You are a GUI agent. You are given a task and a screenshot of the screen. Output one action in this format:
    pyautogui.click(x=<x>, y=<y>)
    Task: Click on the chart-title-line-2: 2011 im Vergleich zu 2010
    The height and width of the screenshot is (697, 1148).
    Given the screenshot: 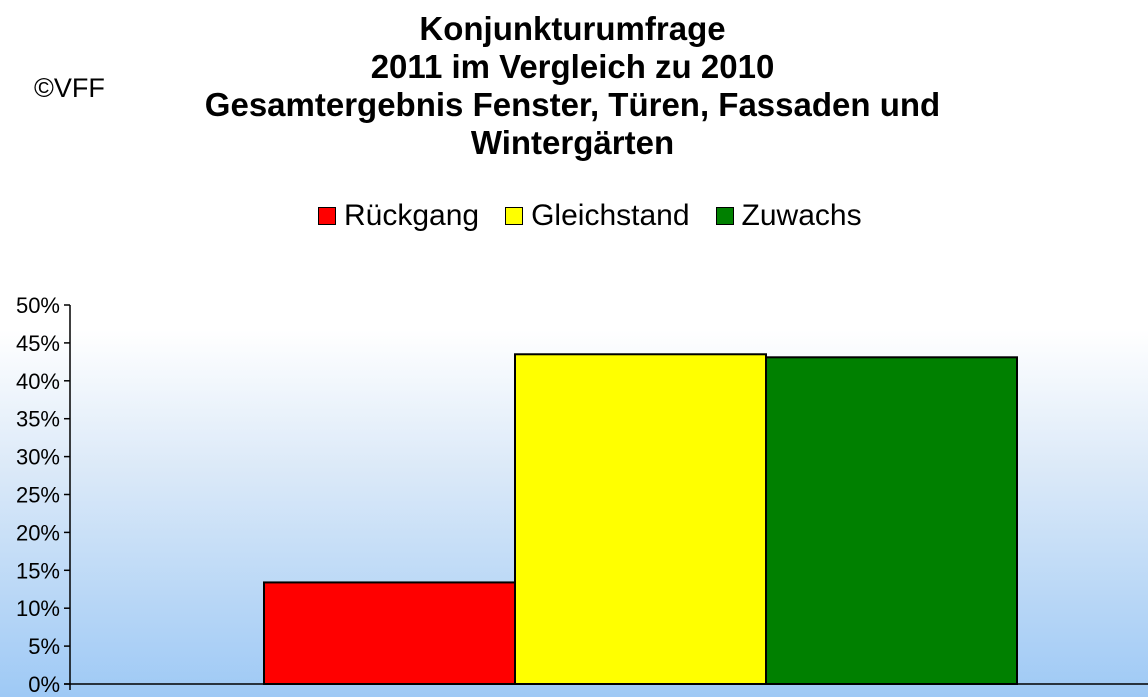 What is the action you would take?
    pyautogui.click(x=572, y=66)
    